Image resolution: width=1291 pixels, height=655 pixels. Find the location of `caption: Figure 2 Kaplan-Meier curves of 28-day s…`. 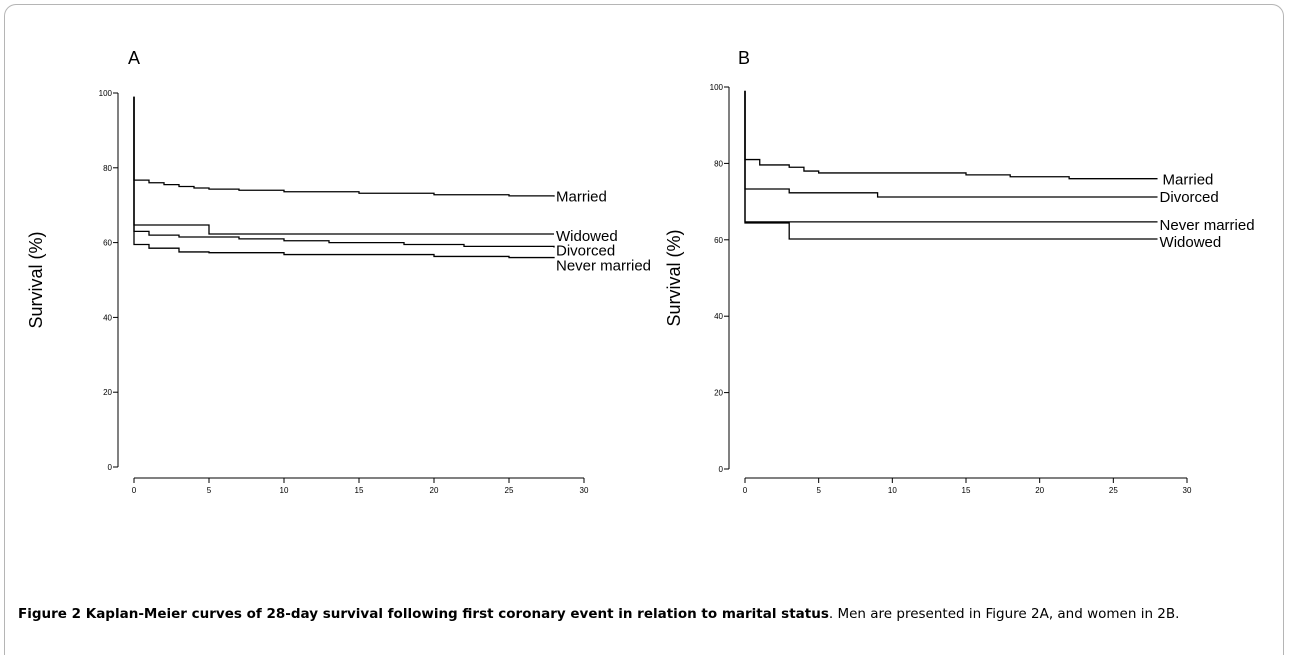

caption: Figure 2 Kaplan-Meier curves of 28-day s… is located at coordinates (643, 614).